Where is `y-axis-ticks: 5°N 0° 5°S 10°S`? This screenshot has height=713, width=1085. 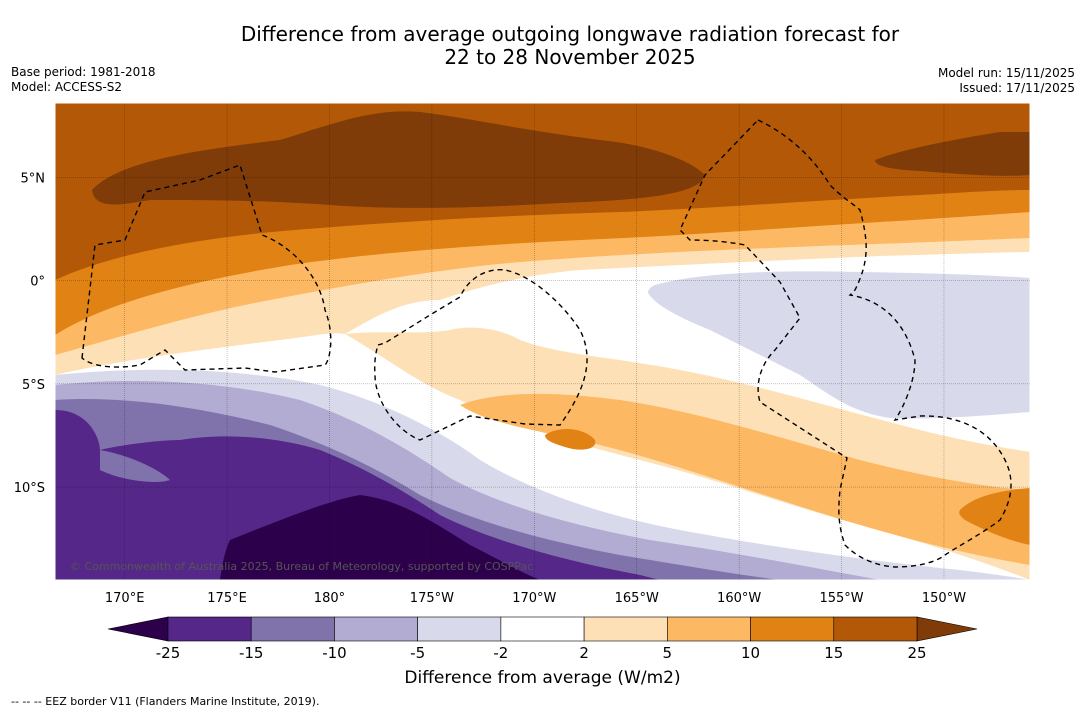
y-axis-ticks: 5°N 0° 5°S 10°S is located at coordinates (29, 333).